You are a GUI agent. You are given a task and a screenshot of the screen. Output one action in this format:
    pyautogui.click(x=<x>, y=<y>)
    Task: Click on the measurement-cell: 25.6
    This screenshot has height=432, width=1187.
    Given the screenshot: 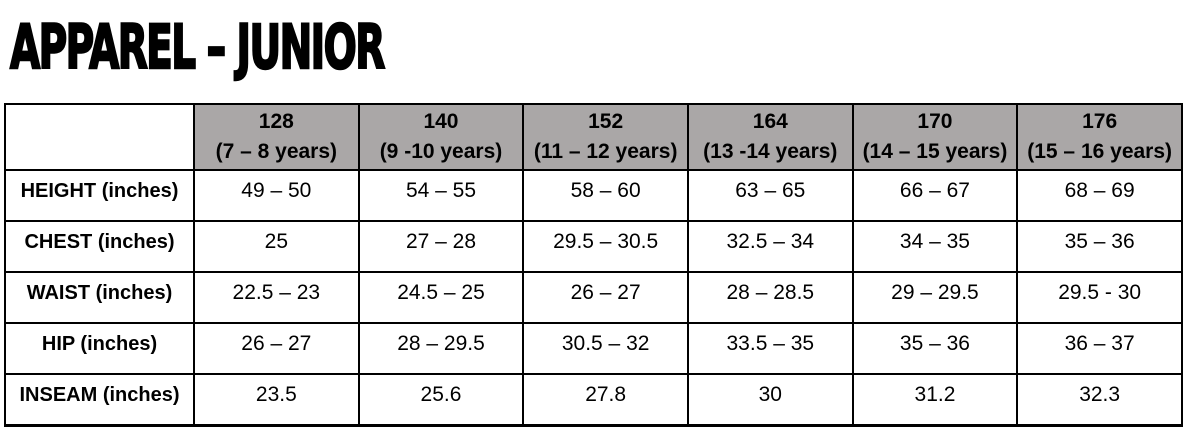 What is the action you would take?
    pyautogui.click(x=441, y=399)
    